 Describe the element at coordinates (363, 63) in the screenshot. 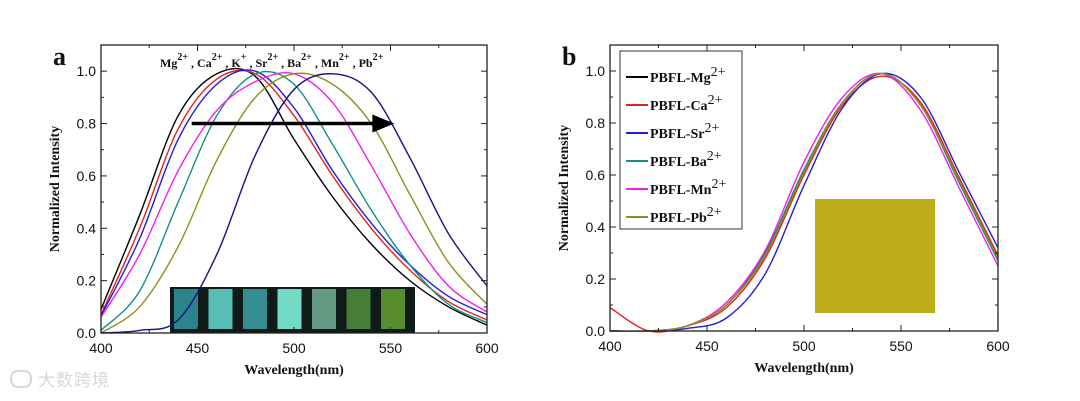

I see `ion-label: , Pb` at that location.